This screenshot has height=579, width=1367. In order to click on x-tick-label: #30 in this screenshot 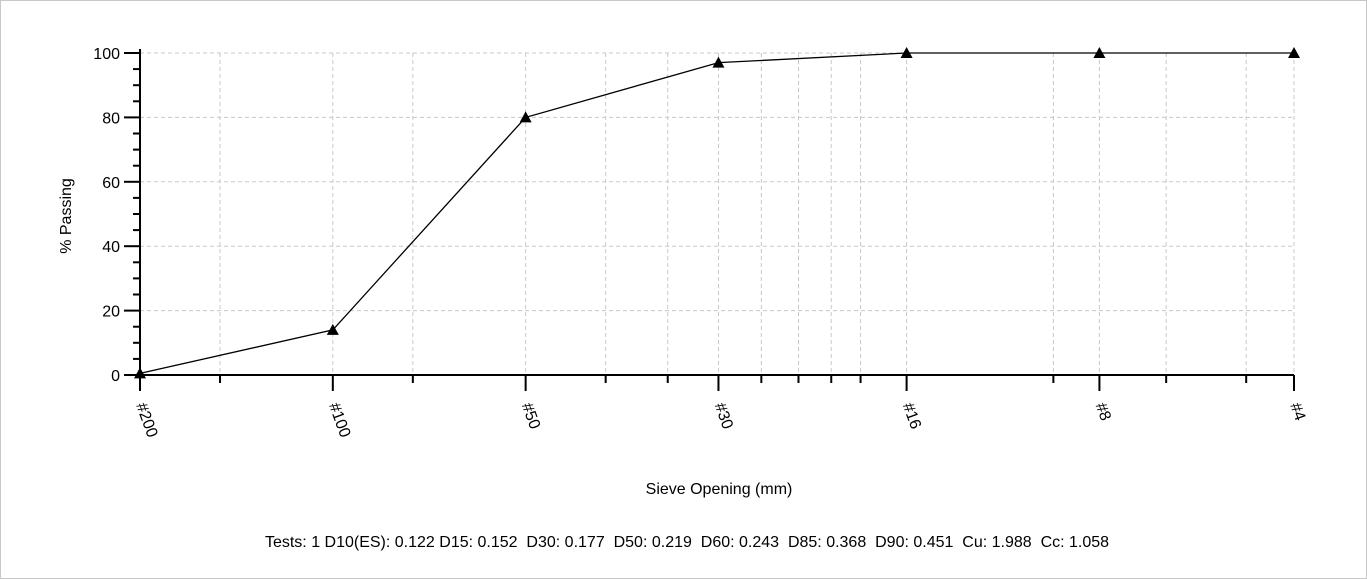, I will do `click(723, 416)`.